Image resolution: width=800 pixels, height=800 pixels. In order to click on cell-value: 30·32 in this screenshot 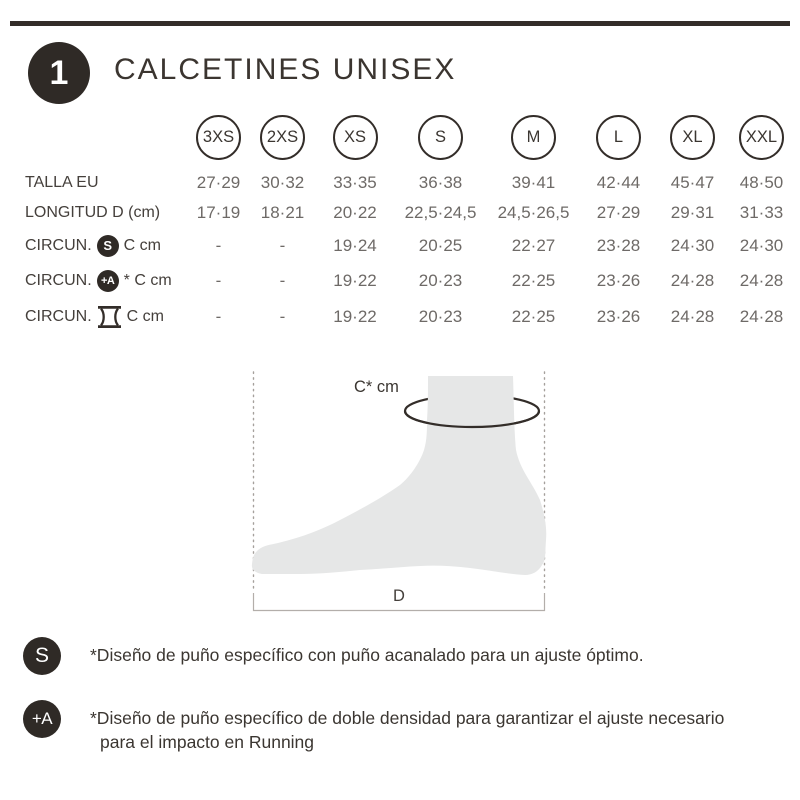, I will do `click(282, 182)`.